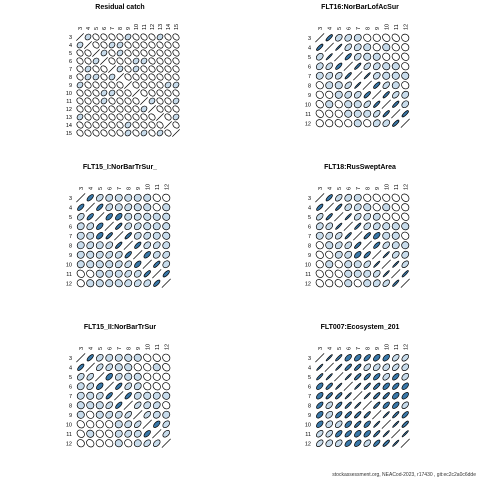  Describe the element at coordinates (70, 416) in the screenshot. I see `row-label: 9` at that location.